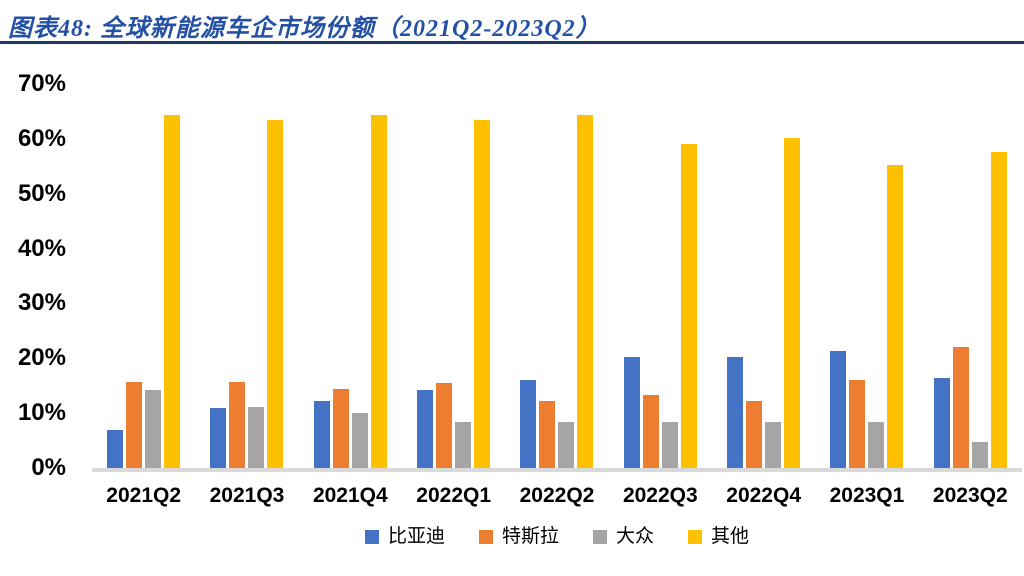 The height and width of the screenshot is (576, 1024). I want to click on legend-item: 大众, so click(623, 536).